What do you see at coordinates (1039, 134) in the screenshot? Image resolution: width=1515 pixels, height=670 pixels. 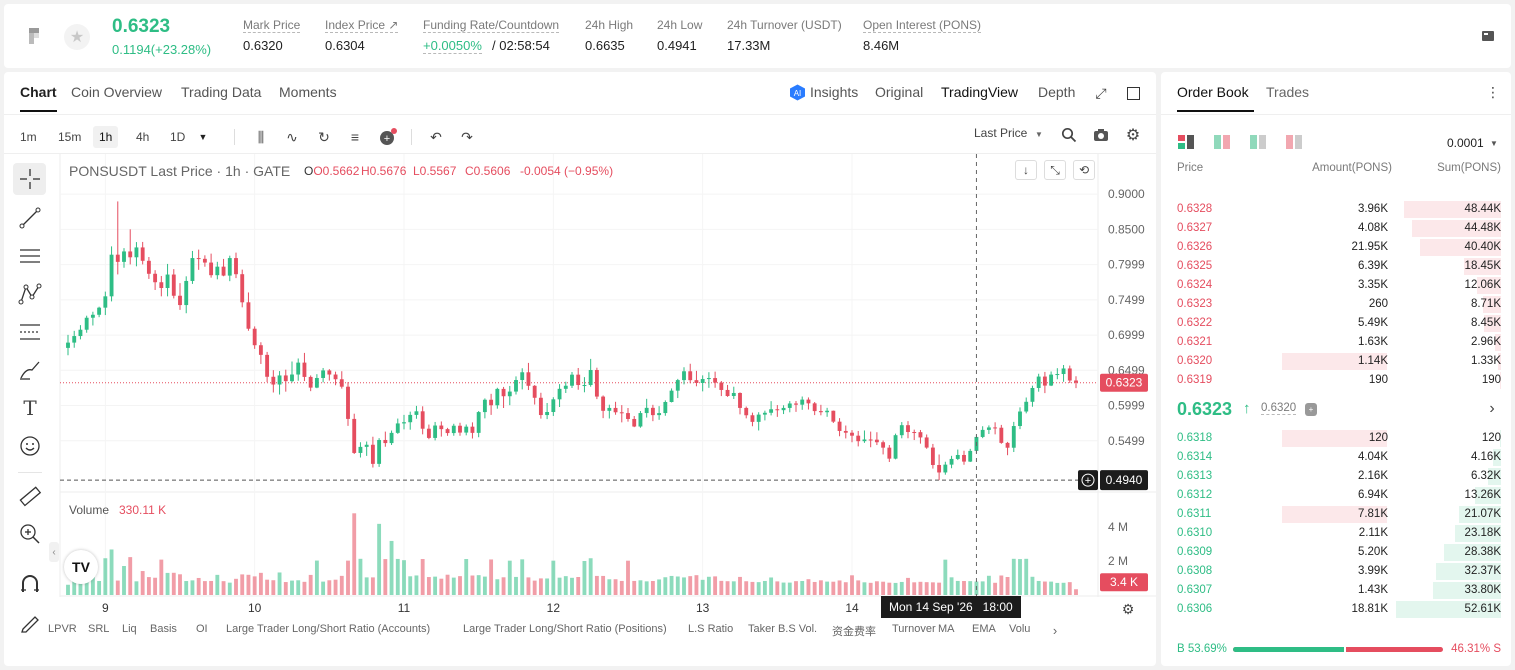 I see `price-type-dropdown-icon: ▼` at bounding box center [1039, 134].